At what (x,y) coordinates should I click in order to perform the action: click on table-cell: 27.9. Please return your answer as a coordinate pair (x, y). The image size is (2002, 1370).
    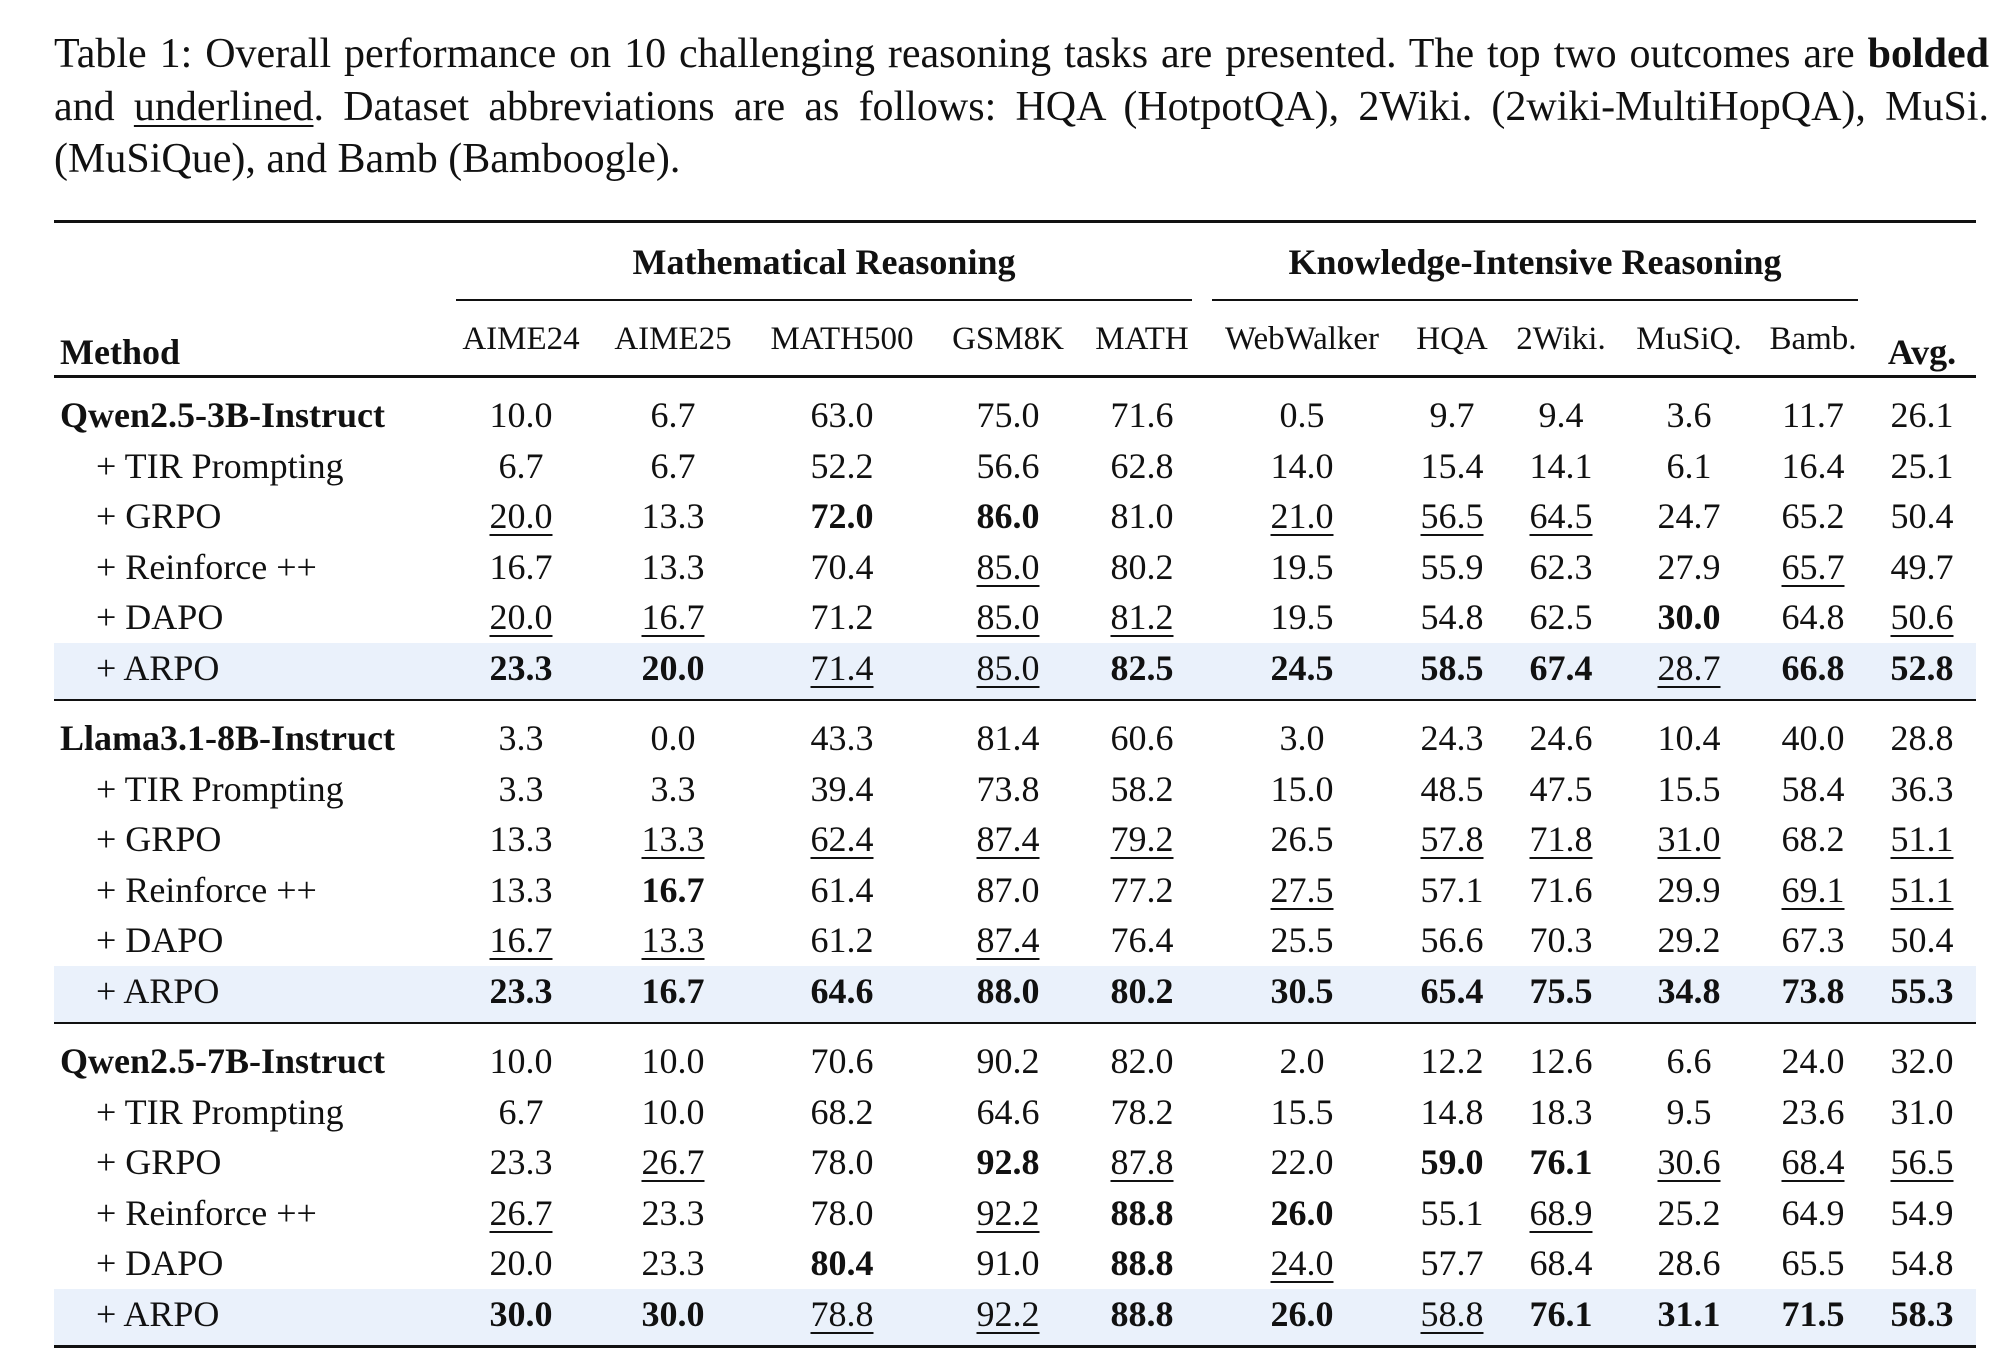
    Looking at the image, I should click on (1689, 567).